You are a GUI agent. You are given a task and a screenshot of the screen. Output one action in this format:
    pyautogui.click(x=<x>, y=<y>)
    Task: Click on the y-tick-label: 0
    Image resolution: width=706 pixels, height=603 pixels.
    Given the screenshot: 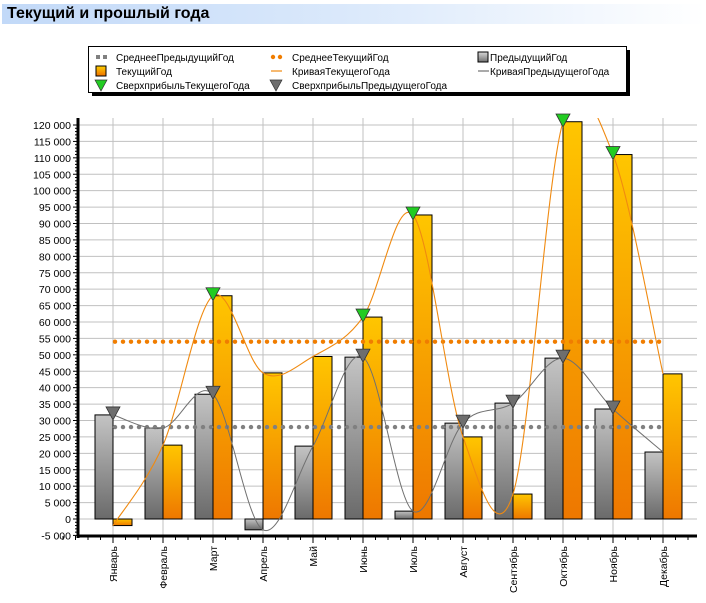 What is the action you would take?
    pyautogui.click(x=68, y=520)
    